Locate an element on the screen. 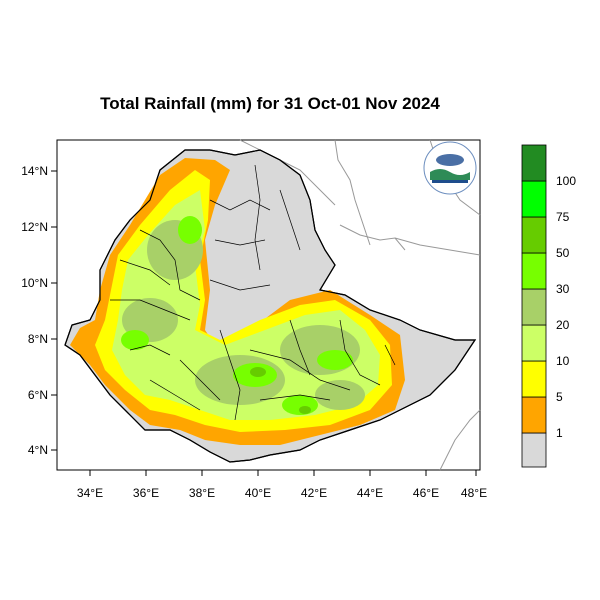 This screenshot has height=600, width=600. lat-tick-label: 10°N is located at coordinates (34, 283).